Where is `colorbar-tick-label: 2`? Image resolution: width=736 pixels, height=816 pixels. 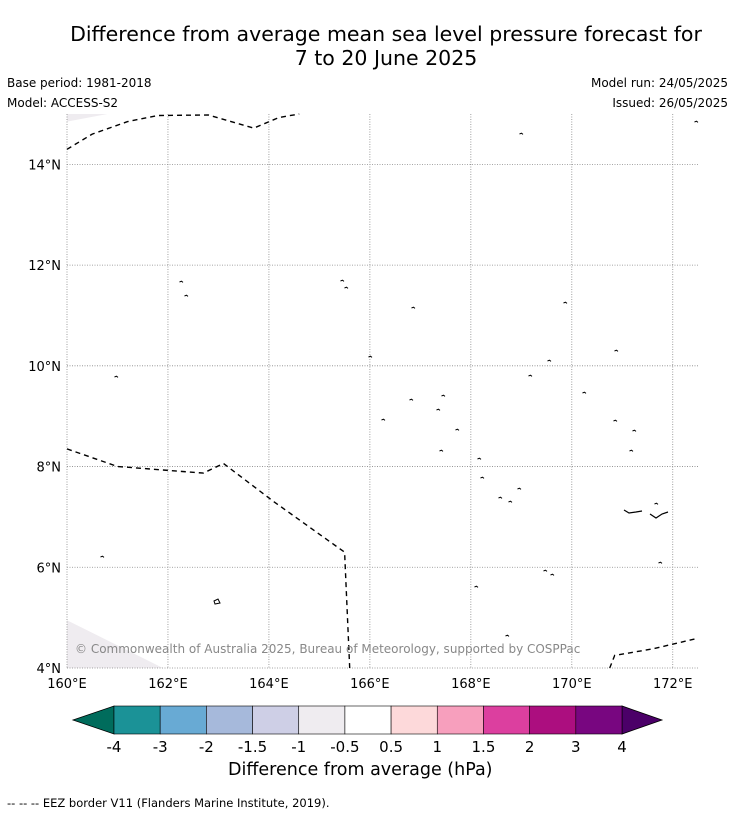
colorbar-tick-label: 2 is located at coordinates (530, 746).